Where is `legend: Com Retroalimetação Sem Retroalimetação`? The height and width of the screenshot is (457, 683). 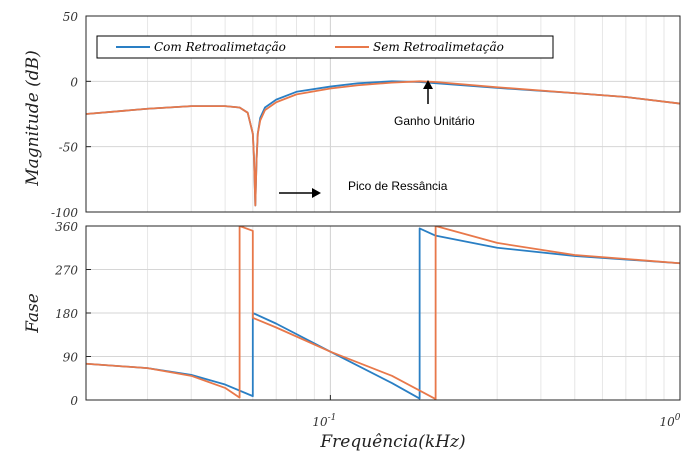 legend: Com Retroalimetação Sem Retroalimetação is located at coordinates (325, 47).